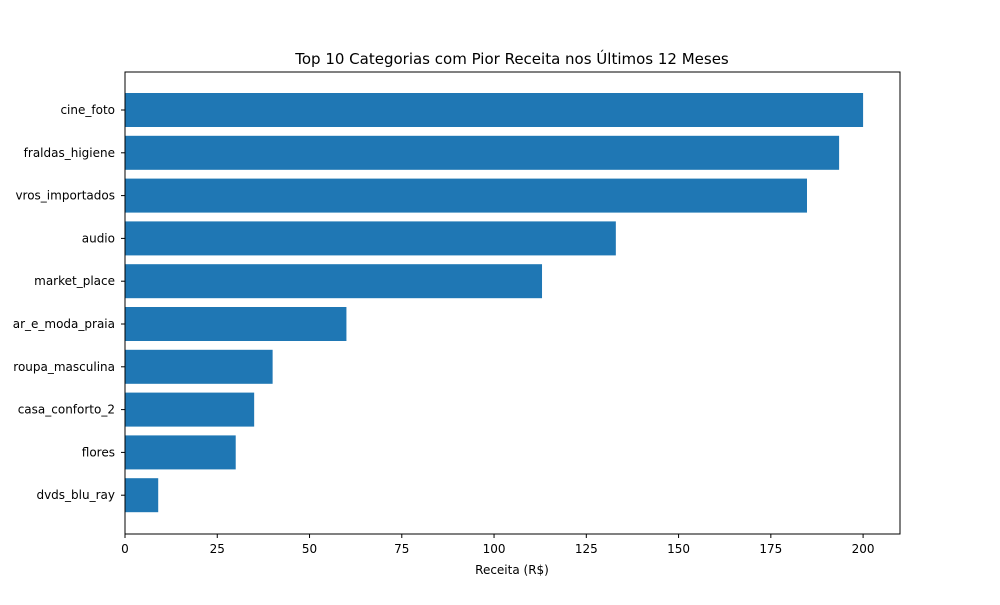 The height and width of the screenshot is (605, 1000). I want to click on x-tick-label: 125, so click(586, 549).